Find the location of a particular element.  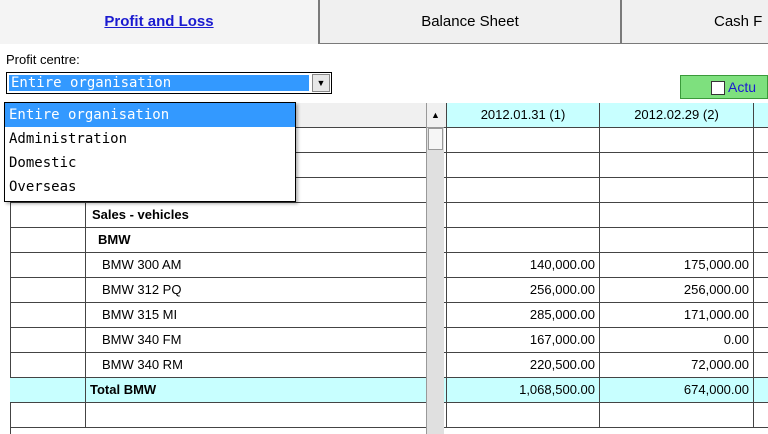

grid-left-border is located at coordinates (10, 268).